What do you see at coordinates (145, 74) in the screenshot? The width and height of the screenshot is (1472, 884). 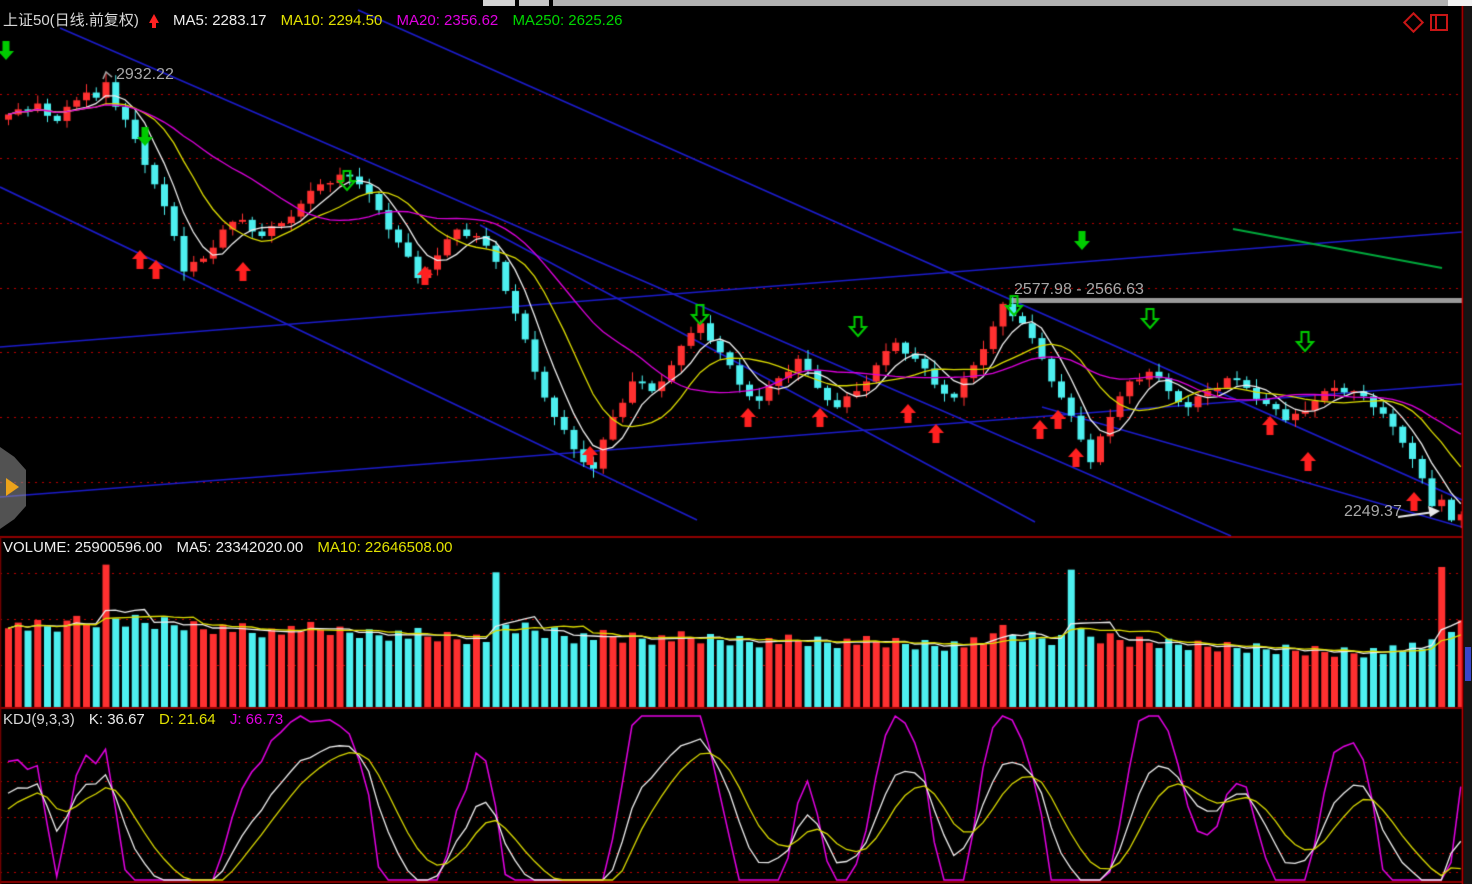 I see `high-price-label: 2932.22` at bounding box center [145, 74].